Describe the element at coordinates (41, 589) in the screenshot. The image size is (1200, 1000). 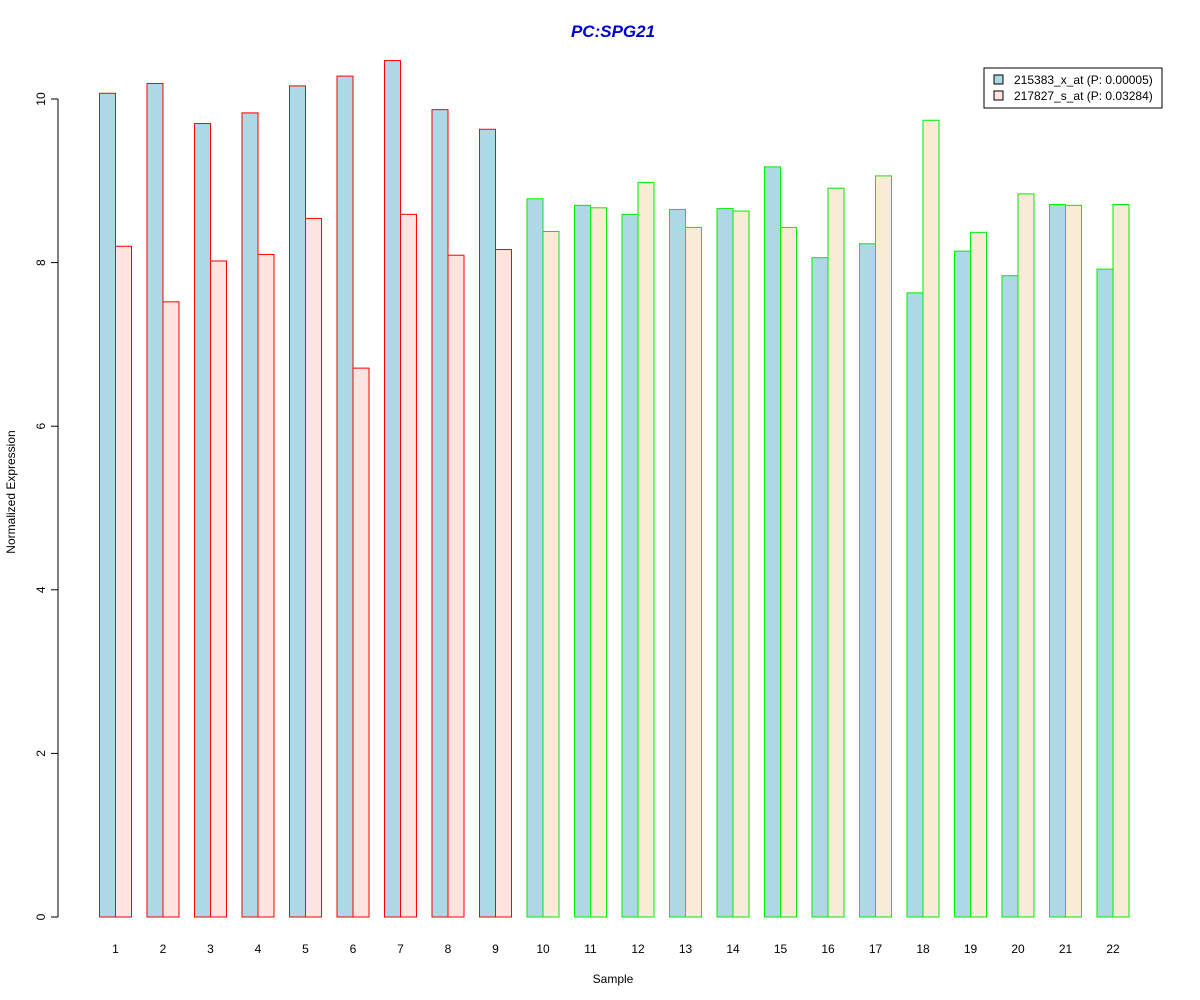
I see `y-tick-label: 4` at that location.